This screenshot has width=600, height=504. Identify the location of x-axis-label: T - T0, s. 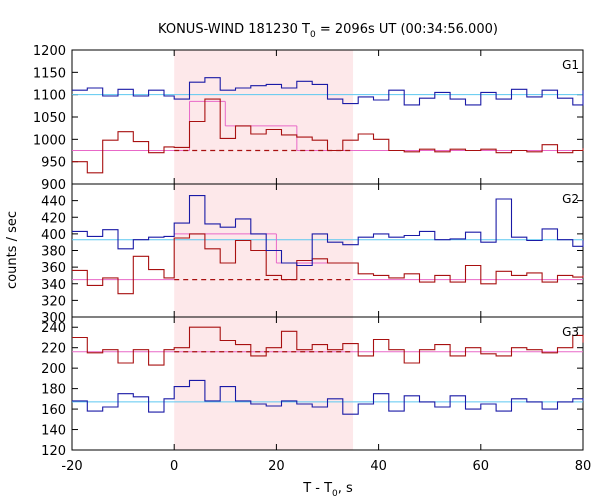
(327, 490).